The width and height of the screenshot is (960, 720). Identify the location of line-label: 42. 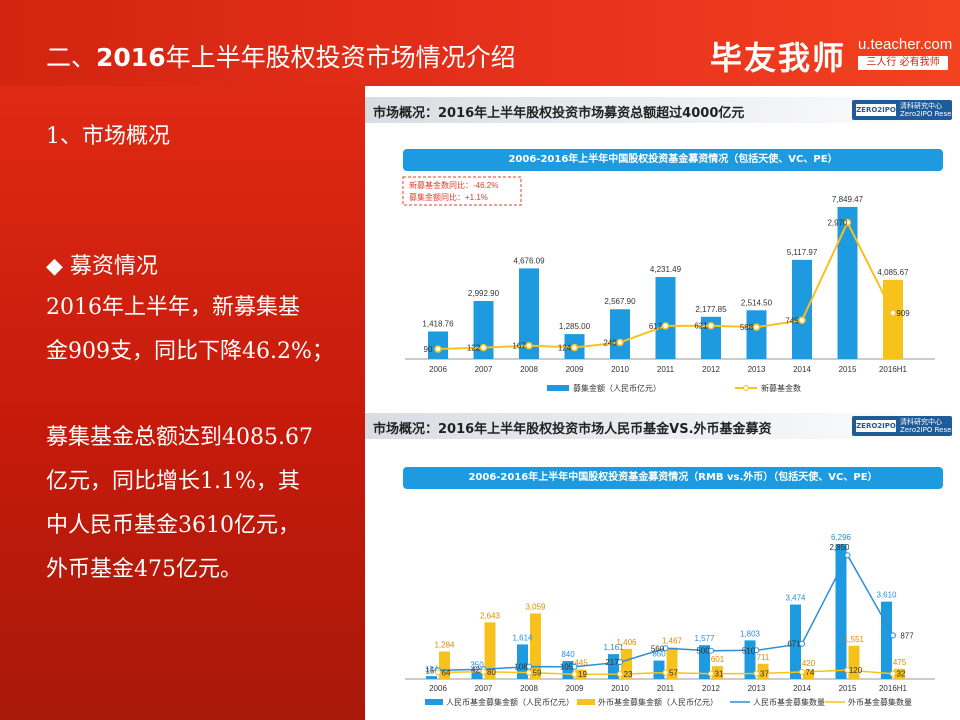
(475, 669).